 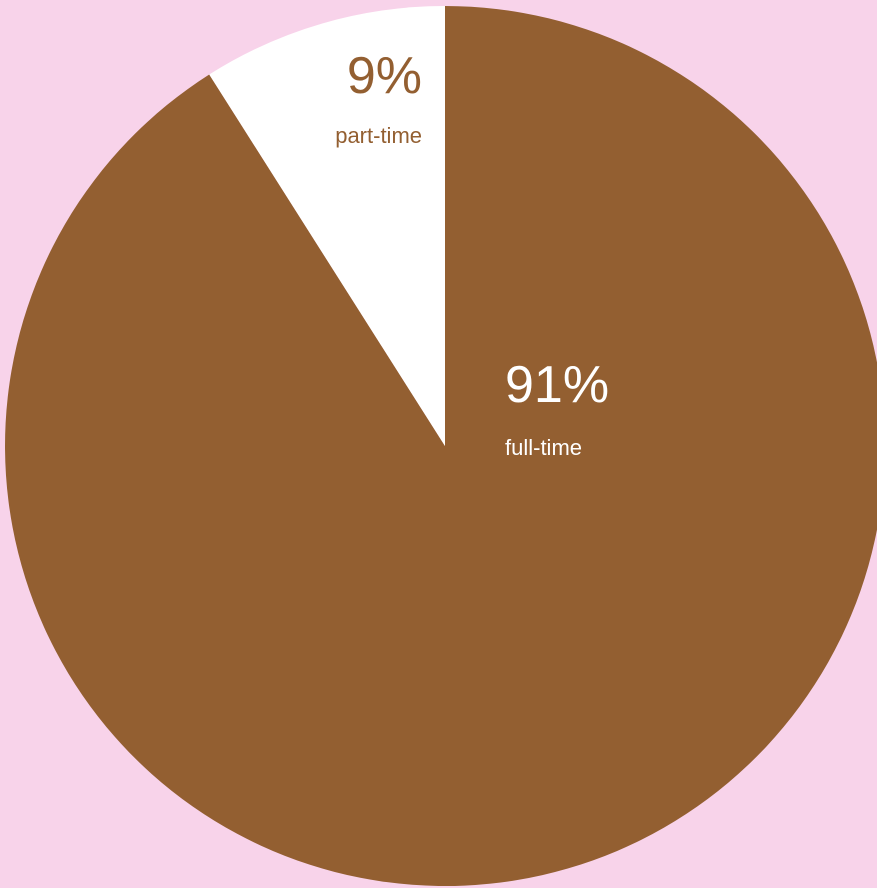 What do you see at coordinates (327, 226) in the screenshot?
I see `pie-slice-part-time` at bounding box center [327, 226].